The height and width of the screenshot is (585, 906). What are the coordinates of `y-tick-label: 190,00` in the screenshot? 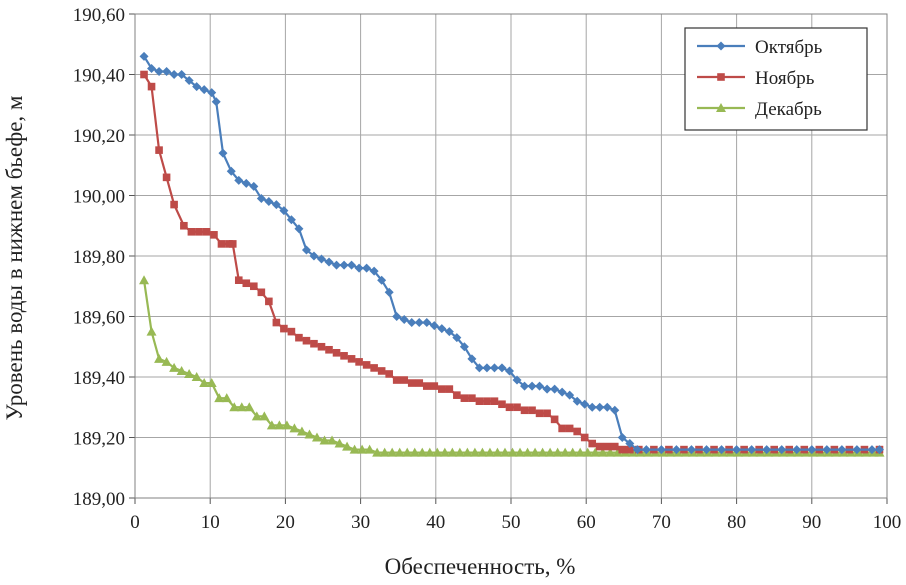 It's located at (99, 197).